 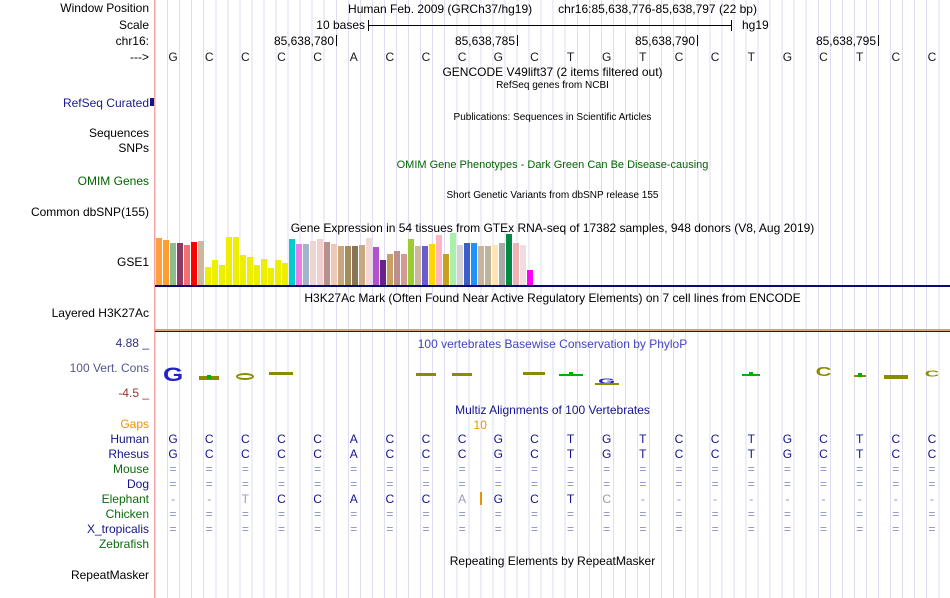 What do you see at coordinates (133, 148) in the screenshot?
I see `left-label-snps: SNPs` at bounding box center [133, 148].